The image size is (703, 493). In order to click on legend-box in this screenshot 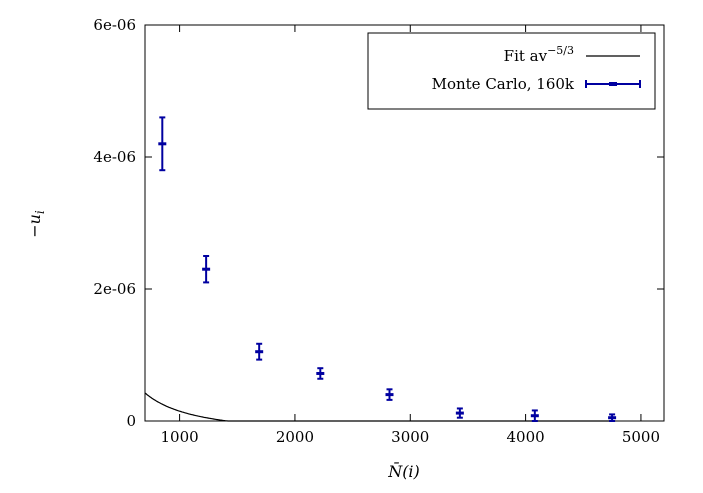, I will do `click(511, 71)`.